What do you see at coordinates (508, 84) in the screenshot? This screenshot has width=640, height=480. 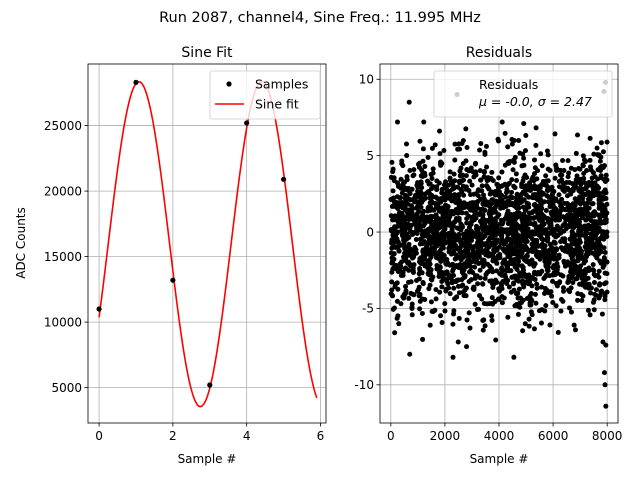 I see `legend-residuals-label: Residuals` at bounding box center [508, 84].